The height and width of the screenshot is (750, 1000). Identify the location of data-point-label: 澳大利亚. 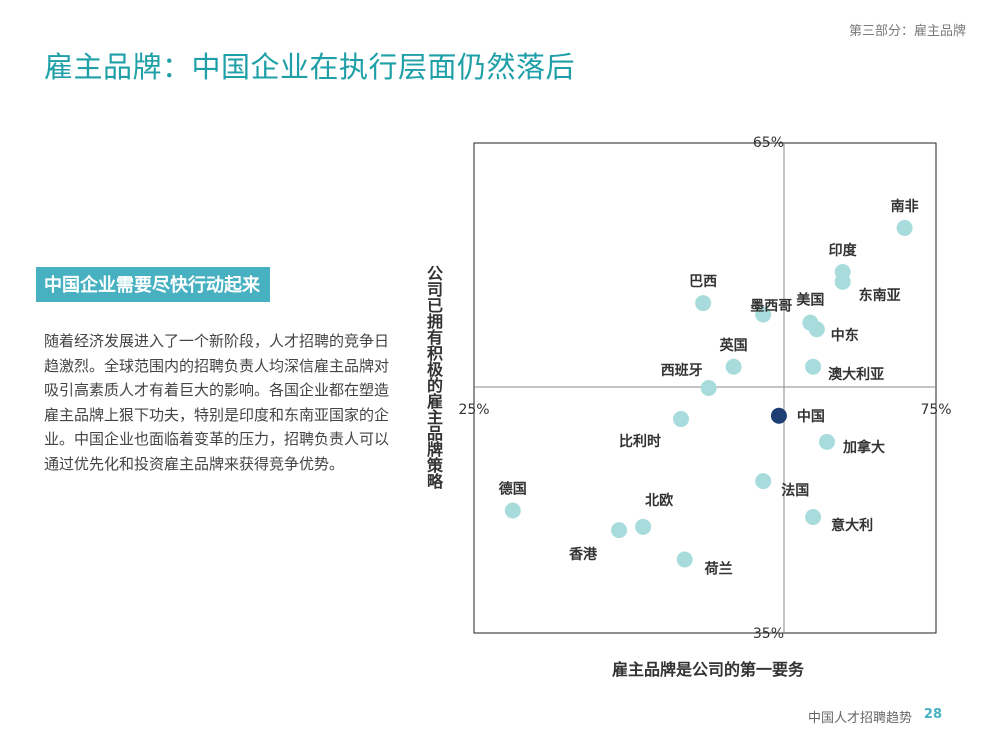
(856, 374).